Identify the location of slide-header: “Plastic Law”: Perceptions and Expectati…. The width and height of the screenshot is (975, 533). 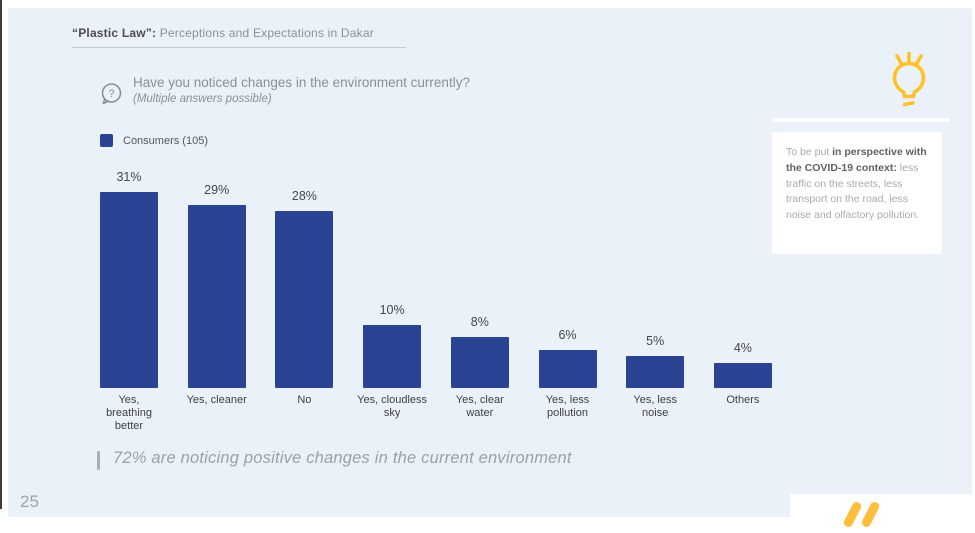
(223, 33).